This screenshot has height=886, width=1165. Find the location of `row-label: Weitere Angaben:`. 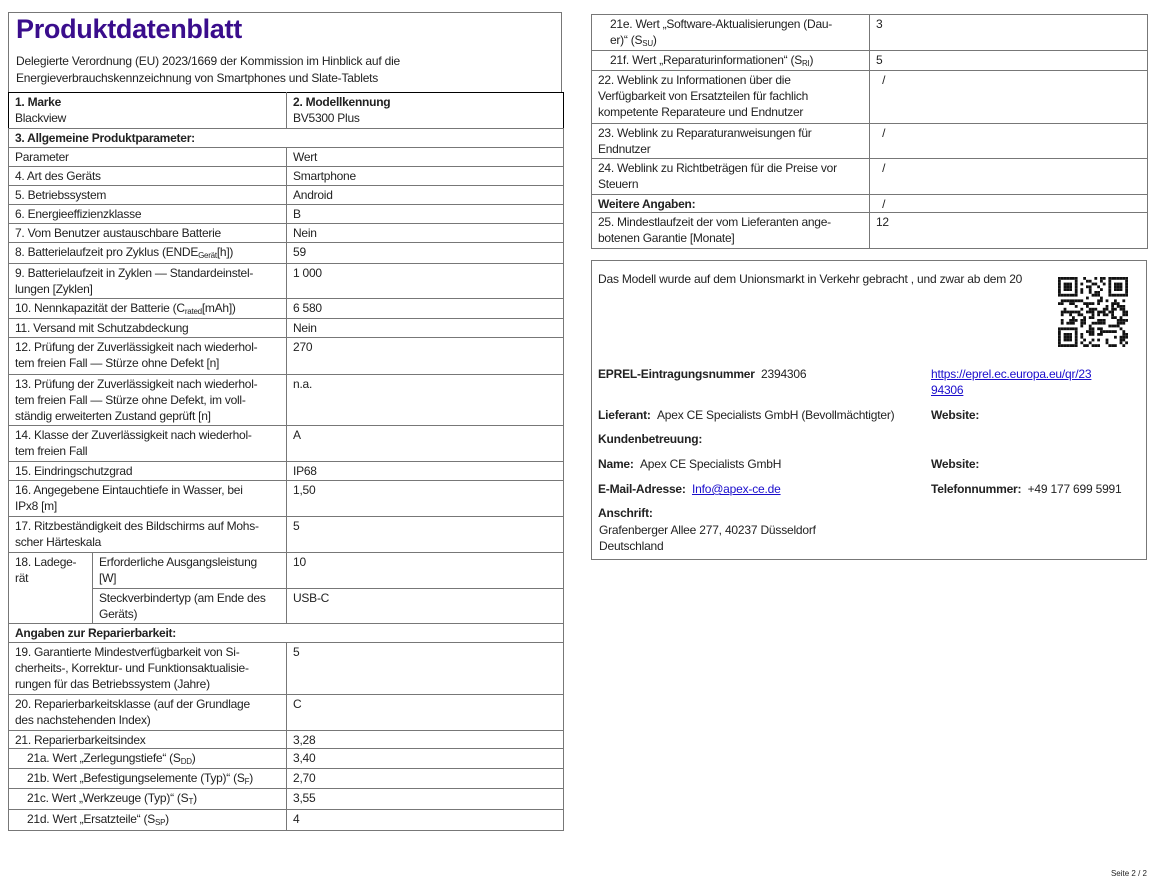

row-label: Weitere Angaben: is located at coordinates (730, 203).